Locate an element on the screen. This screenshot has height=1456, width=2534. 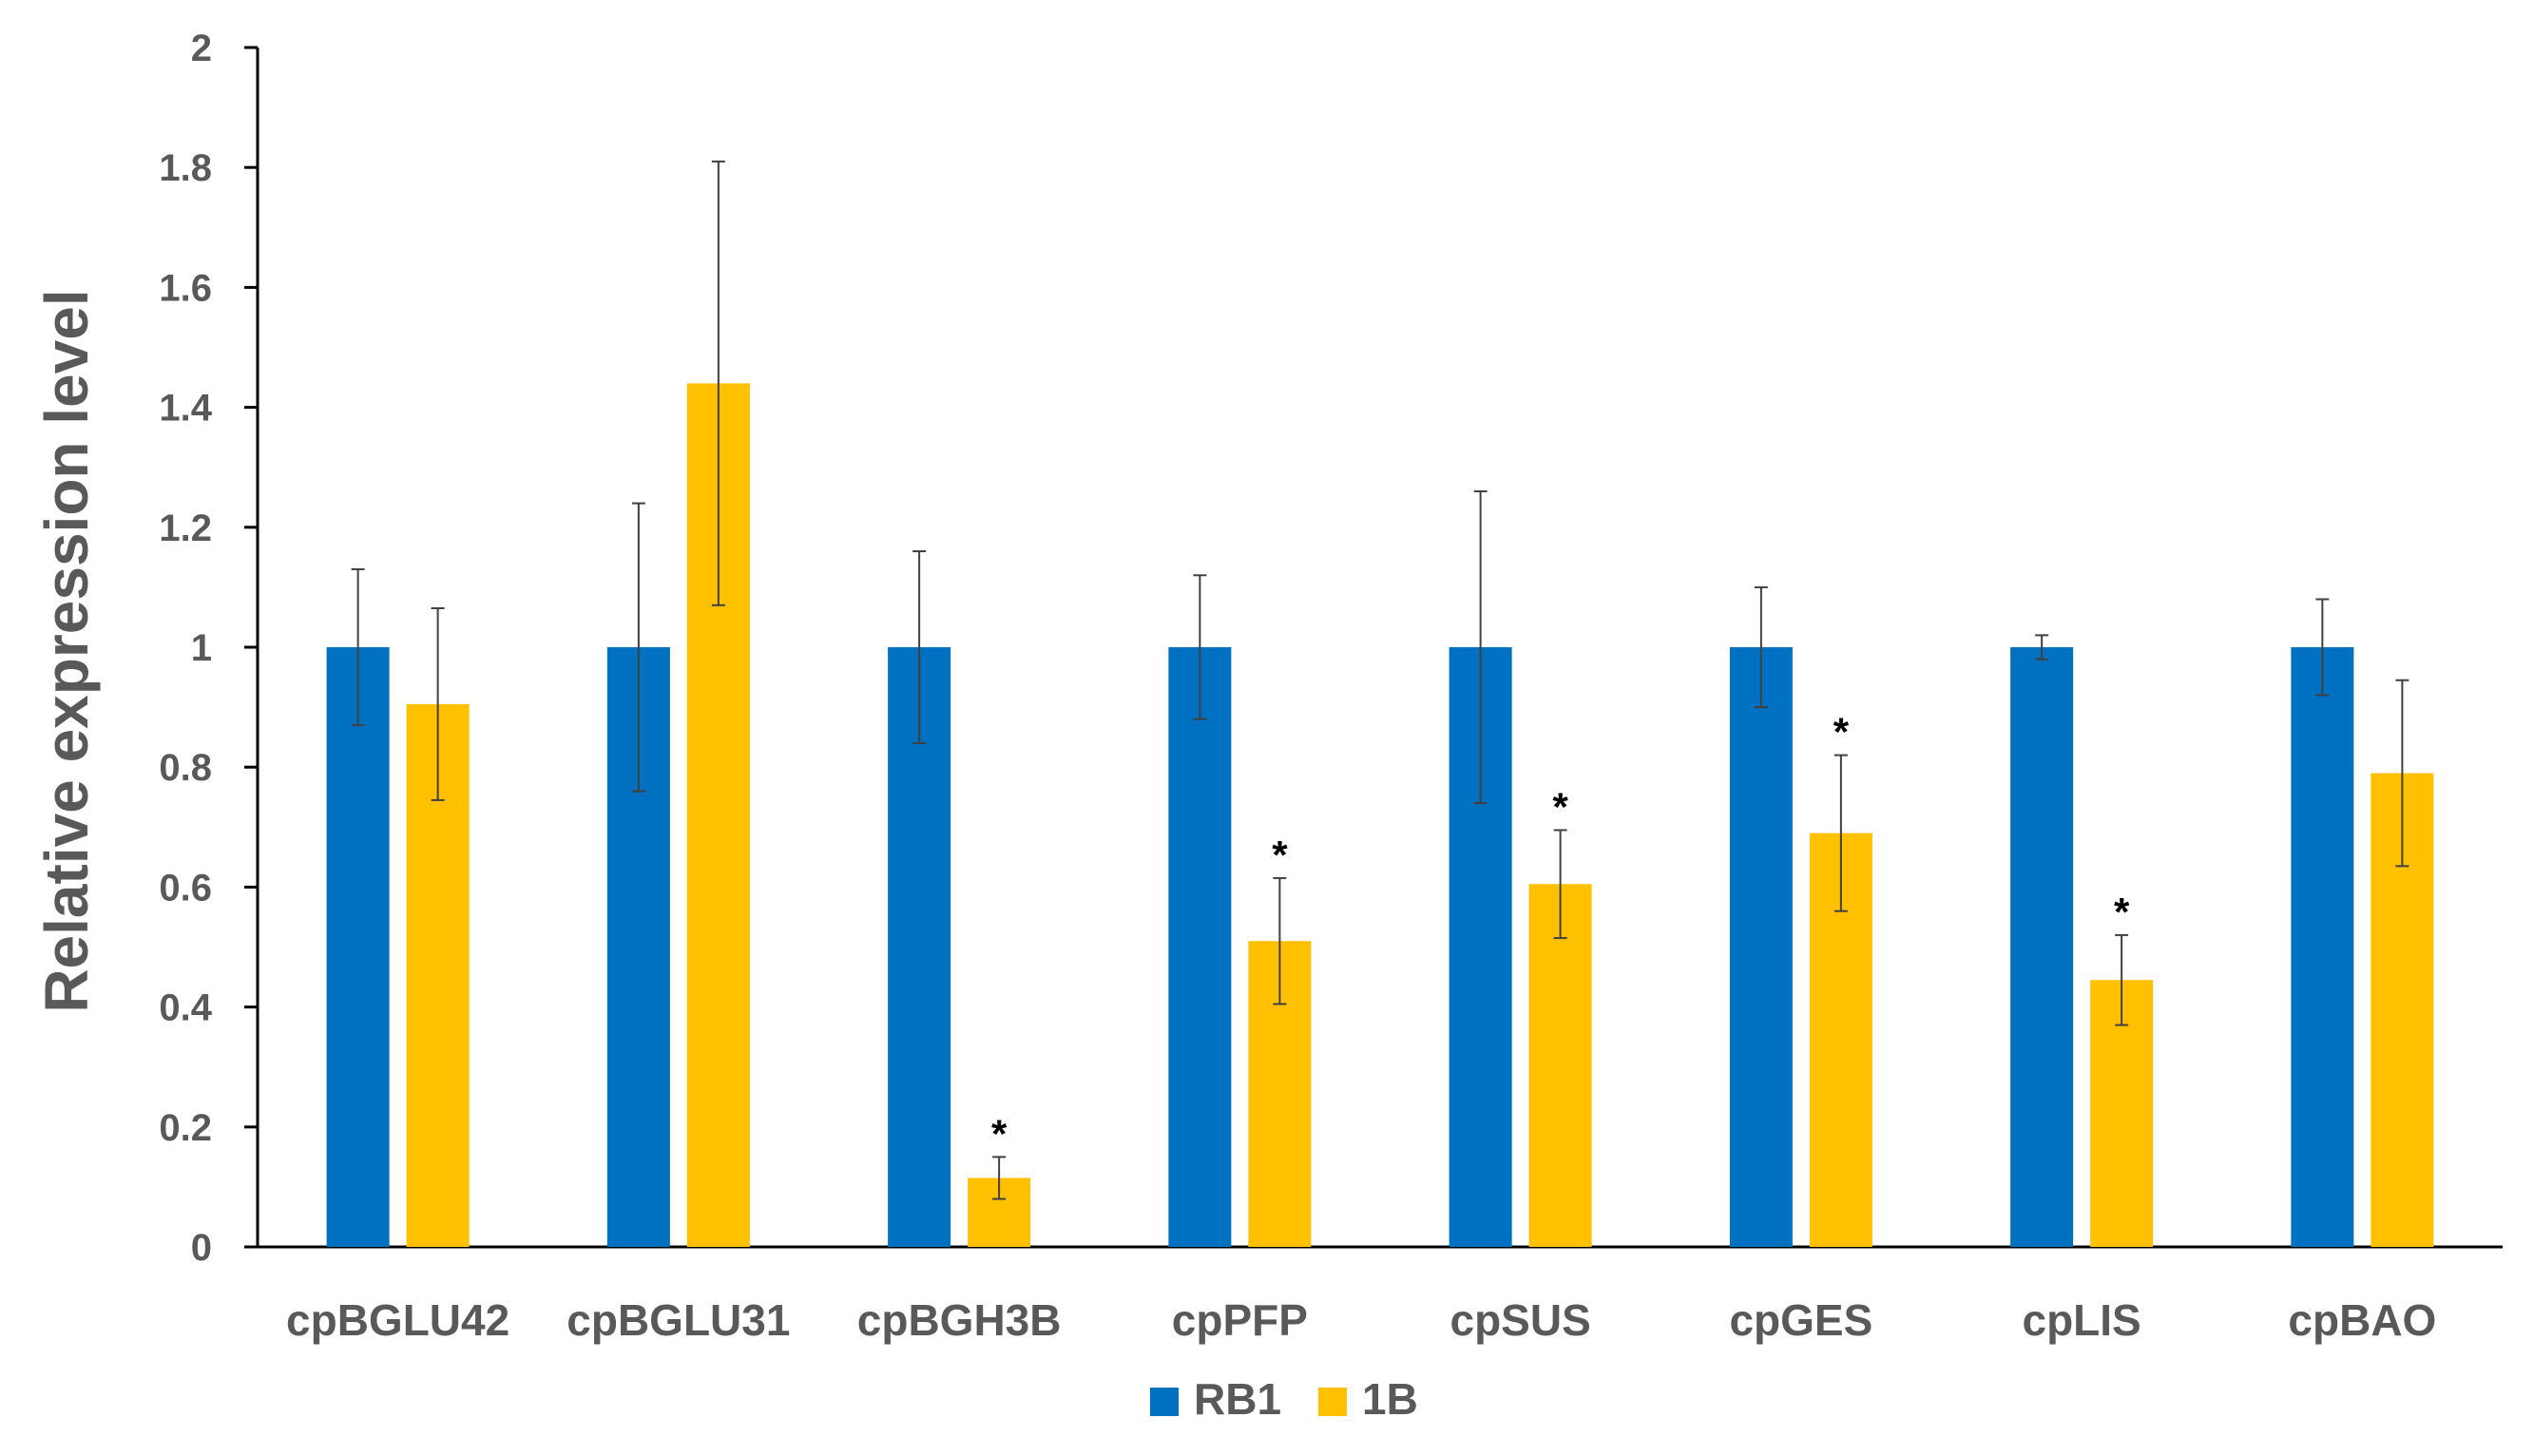
x-tick-label: cpBGH3B is located at coordinates (959, 1320).